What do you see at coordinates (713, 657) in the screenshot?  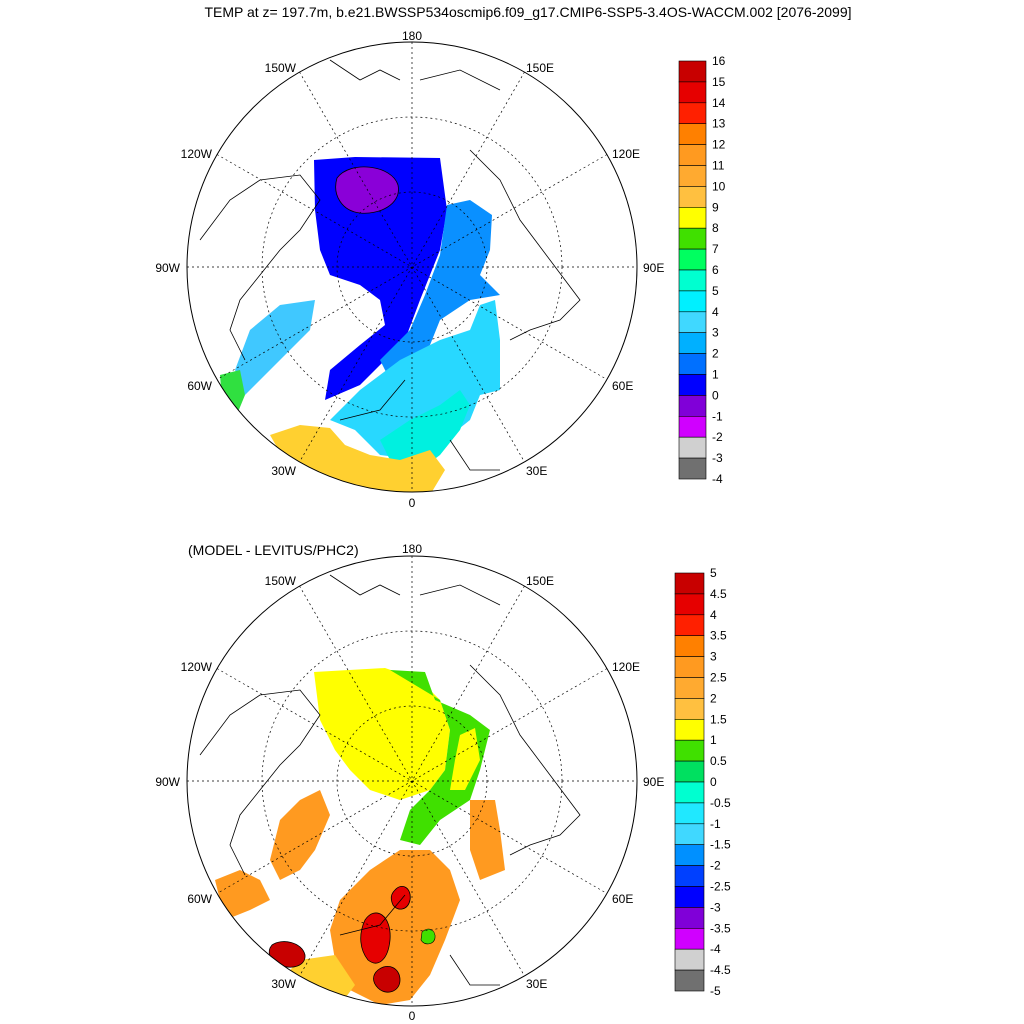 I see `bottom-colorbar-label: 3` at bounding box center [713, 657].